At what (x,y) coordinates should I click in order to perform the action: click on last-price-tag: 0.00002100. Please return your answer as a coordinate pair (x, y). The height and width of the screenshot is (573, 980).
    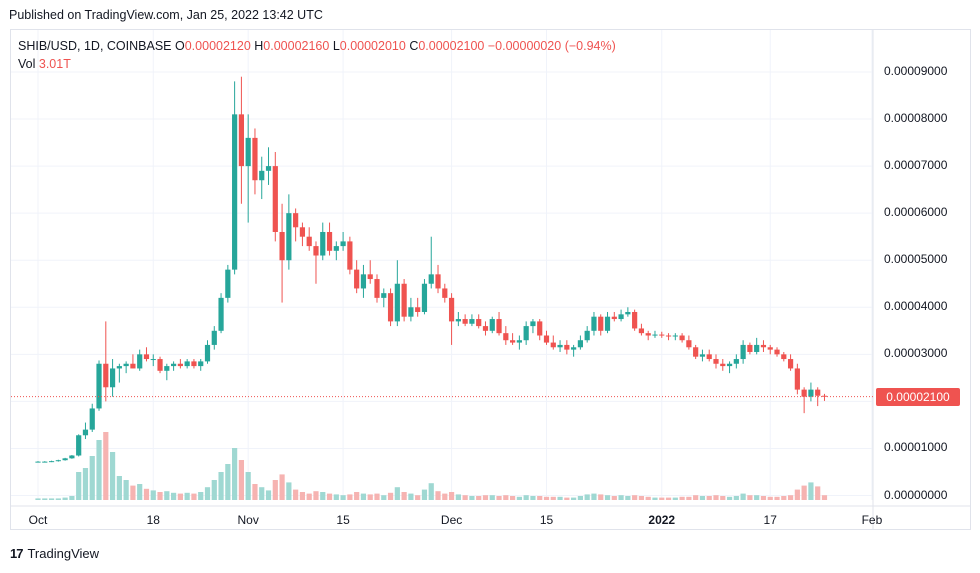
    Looking at the image, I should click on (918, 396).